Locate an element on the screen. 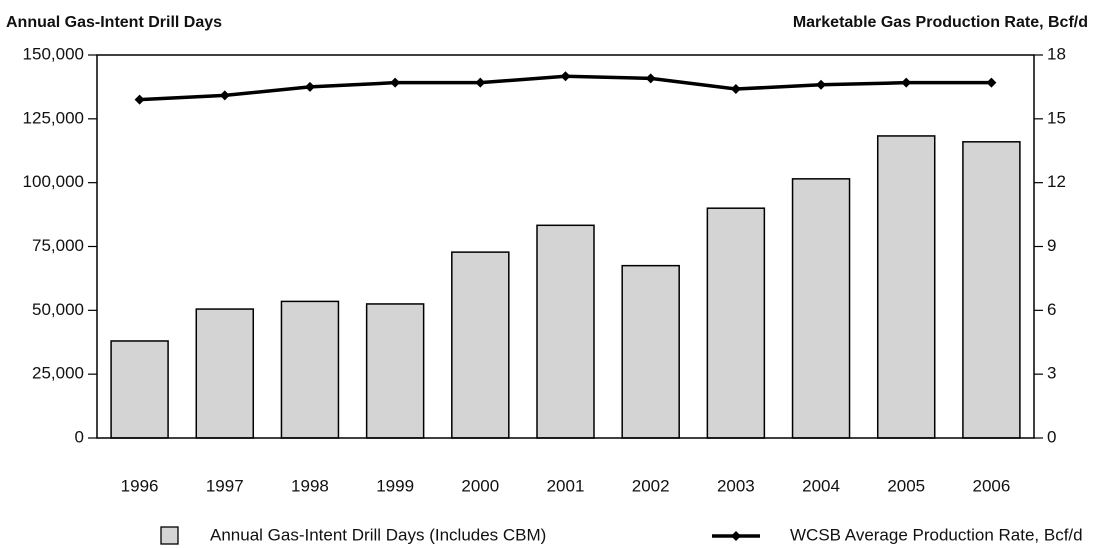 Image resolution: width=1093 pixels, height=548 pixels. x-tick-label: 2002 is located at coordinates (651, 485).